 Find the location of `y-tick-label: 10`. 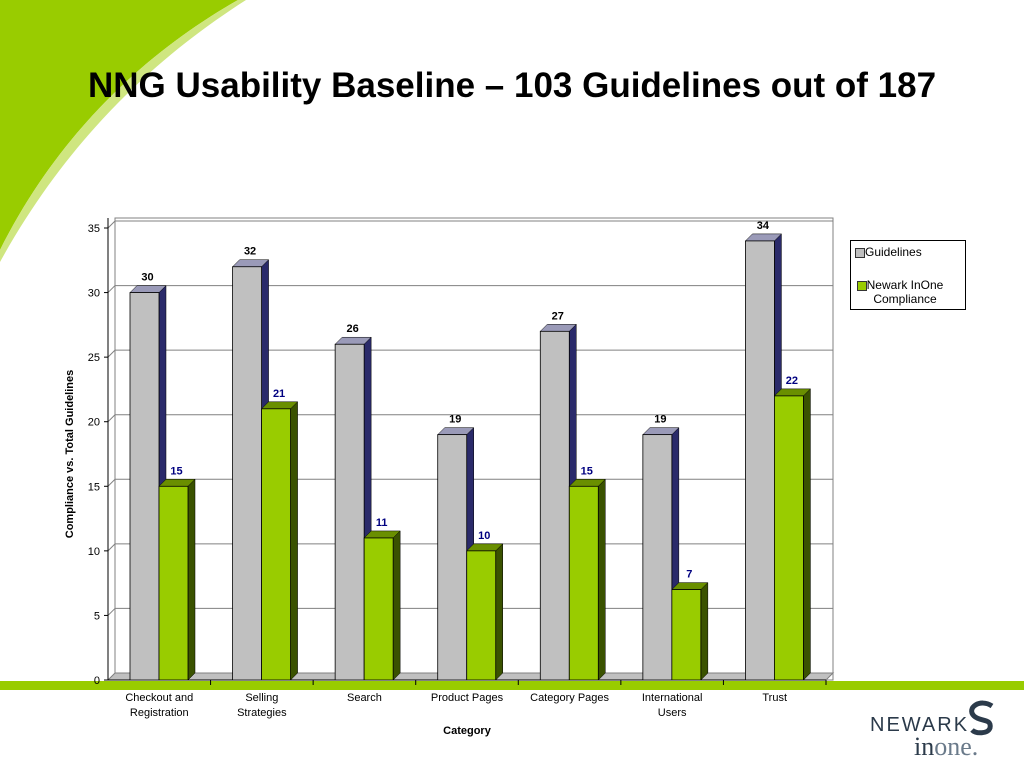

y-tick-label: 10 is located at coordinates (94, 552).